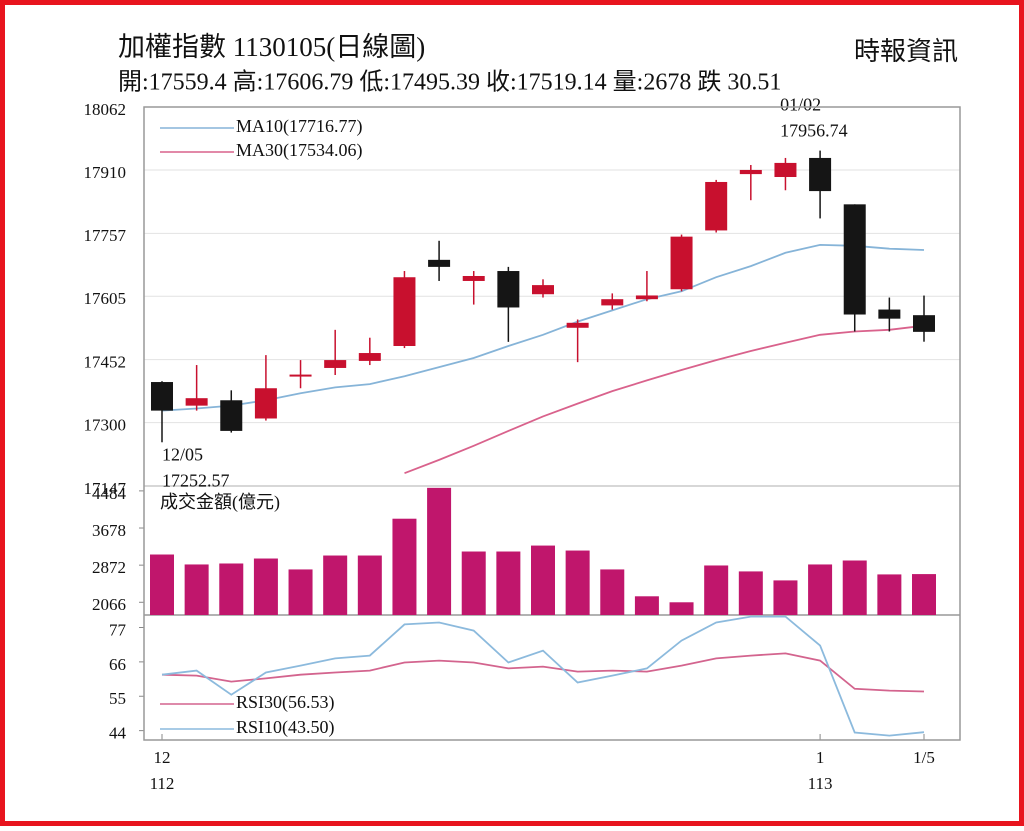  What do you see at coordinates (800, 105) in the screenshot?
I see `annotation-date: 01/02` at bounding box center [800, 105].